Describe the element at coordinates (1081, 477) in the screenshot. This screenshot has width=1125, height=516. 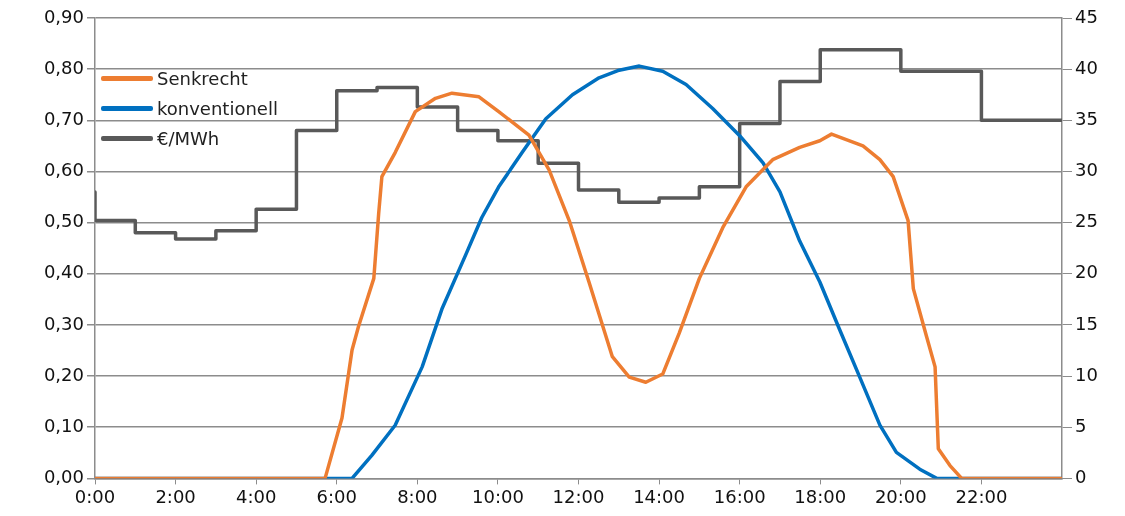
I see `y2-tick-label: 0` at that location.